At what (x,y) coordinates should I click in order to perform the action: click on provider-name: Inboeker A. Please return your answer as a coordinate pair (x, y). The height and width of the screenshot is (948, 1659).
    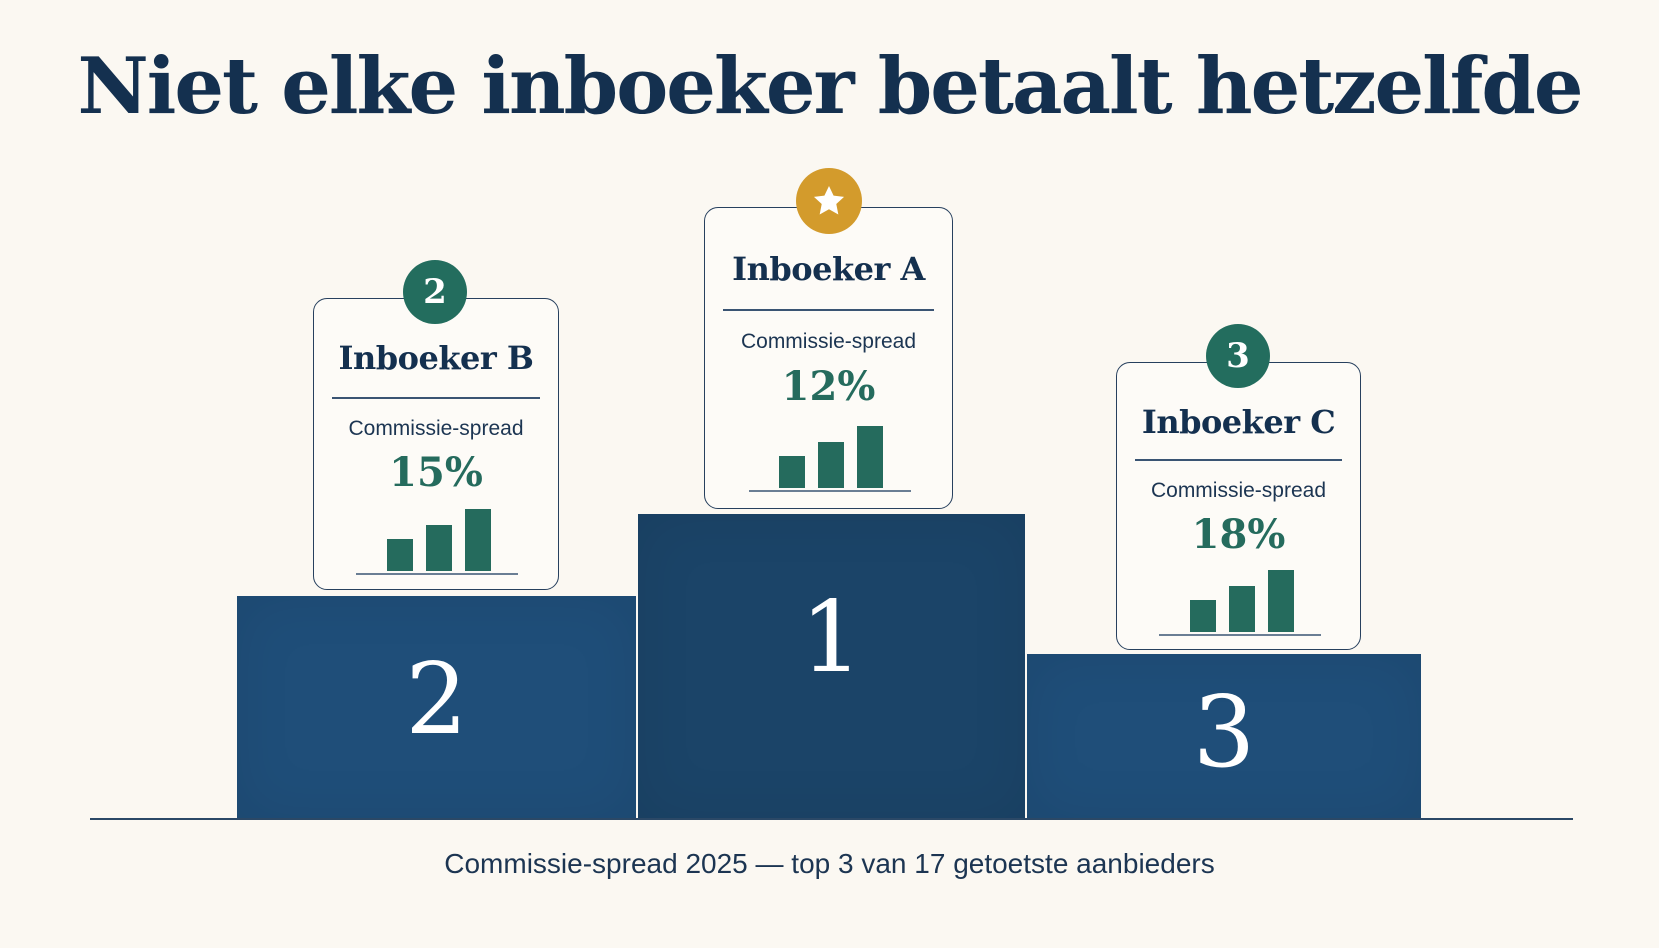
    Looking at the image, I should click on (828, 269).